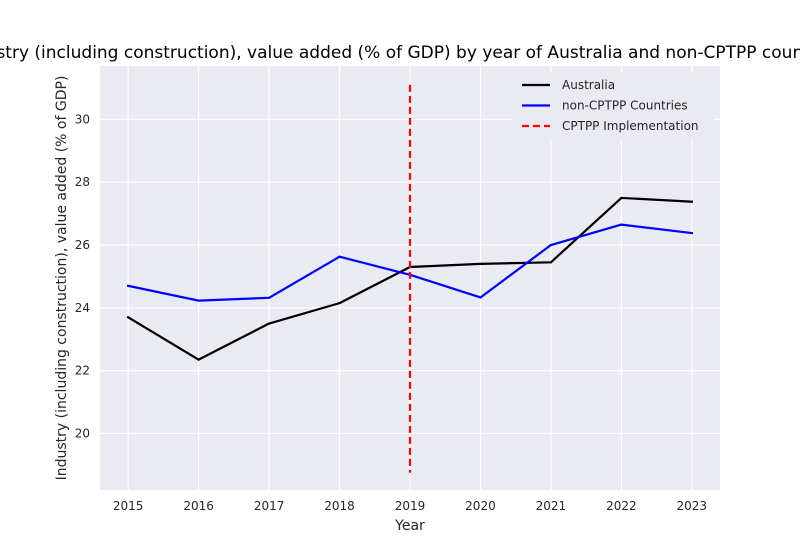 The width and height of the screenshot is (800, 550). I want to click on x-tick-label-2019: 2019, so click(410, 506).